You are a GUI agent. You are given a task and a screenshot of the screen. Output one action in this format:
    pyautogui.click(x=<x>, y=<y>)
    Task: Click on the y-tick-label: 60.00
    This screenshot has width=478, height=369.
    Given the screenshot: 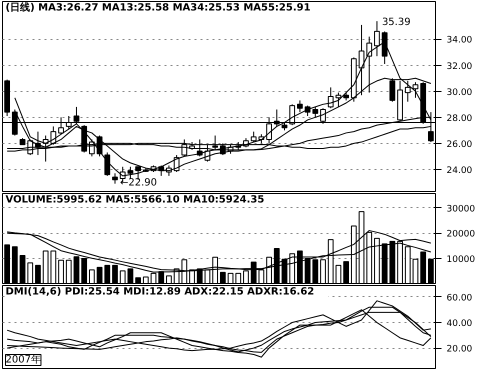 What is the action you would take?
    pyautogui.click(x=459, y=298)
    